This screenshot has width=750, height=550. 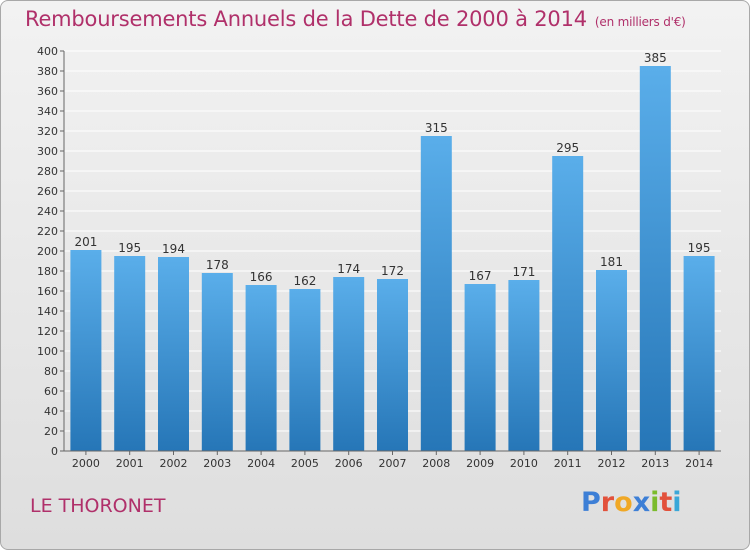 I want to click on x-tick-label: 2007, so click(x=393, y=463).